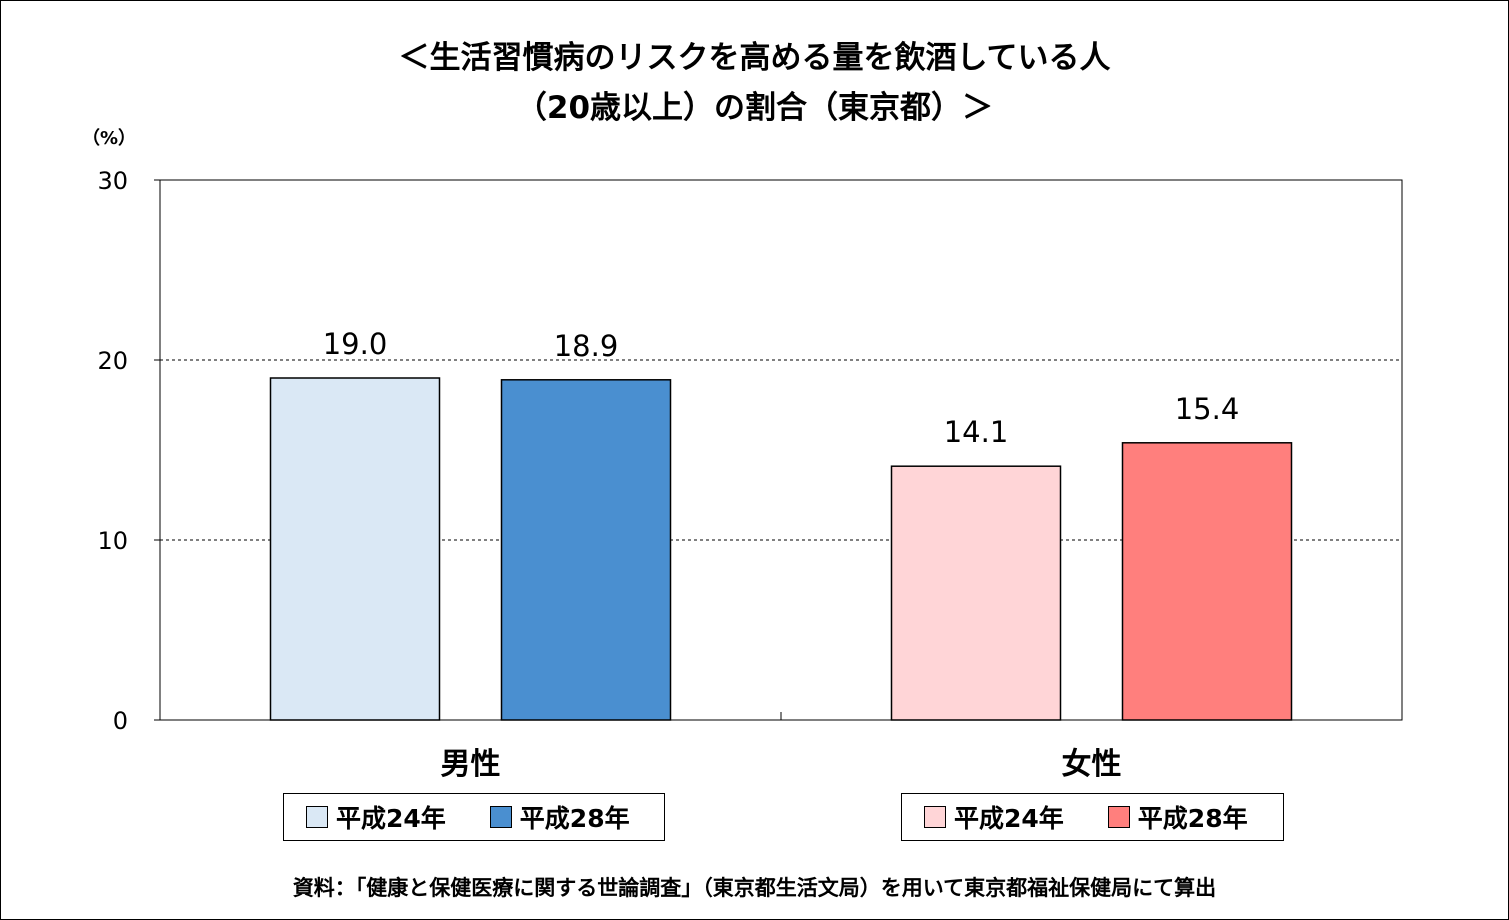 This screenshot has height=920, width=1509. What do you see at coordinates (112, 541) in the screenshot?
I see `y-tick-label: 10` at bounding box center [112, 541].